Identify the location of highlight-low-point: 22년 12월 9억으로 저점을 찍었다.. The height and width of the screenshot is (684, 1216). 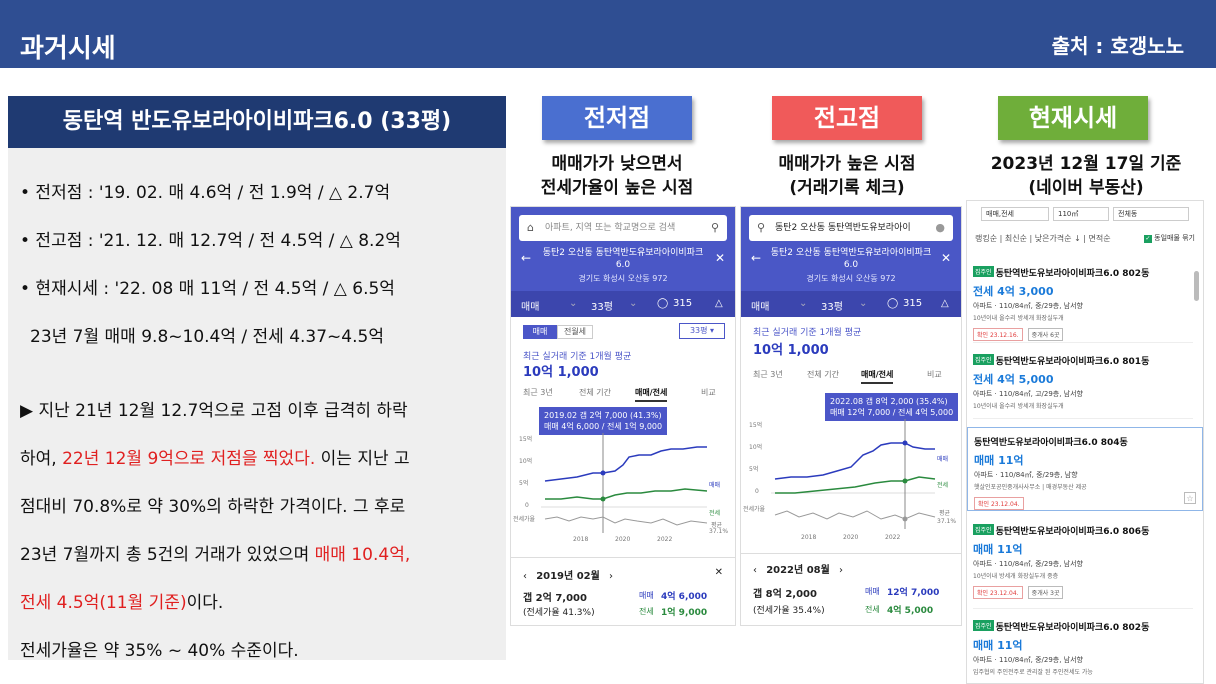
(189, 459).